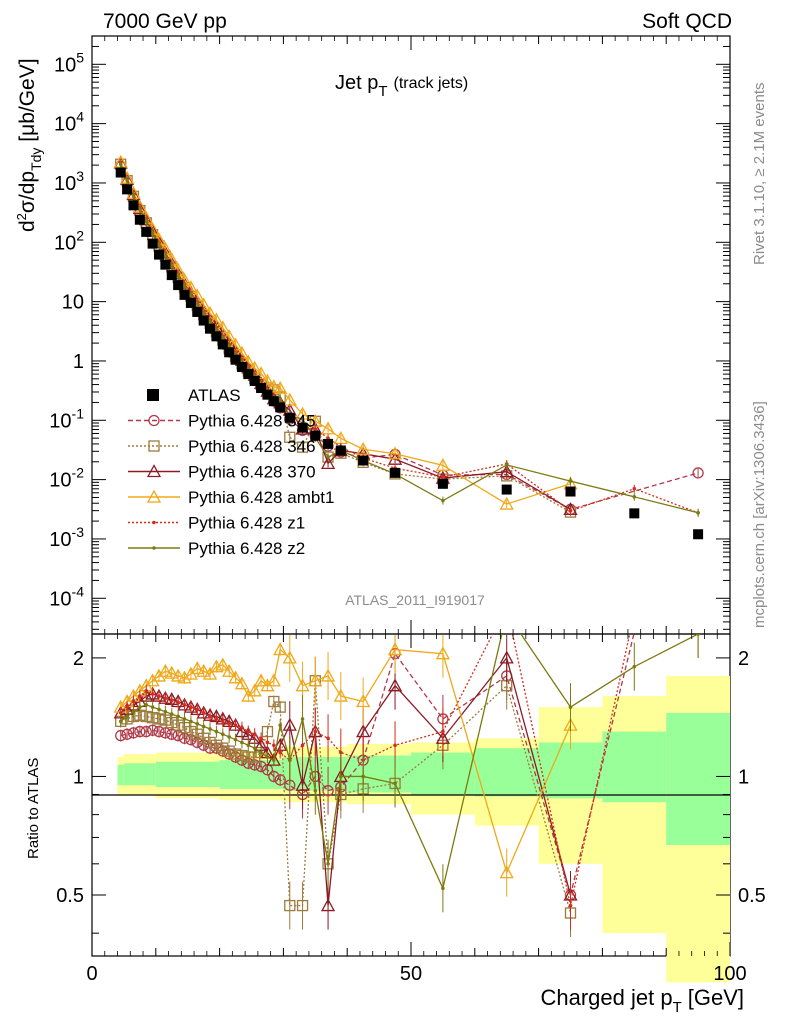  I want to click on legend-item: ATLAS, so click(194, 395).